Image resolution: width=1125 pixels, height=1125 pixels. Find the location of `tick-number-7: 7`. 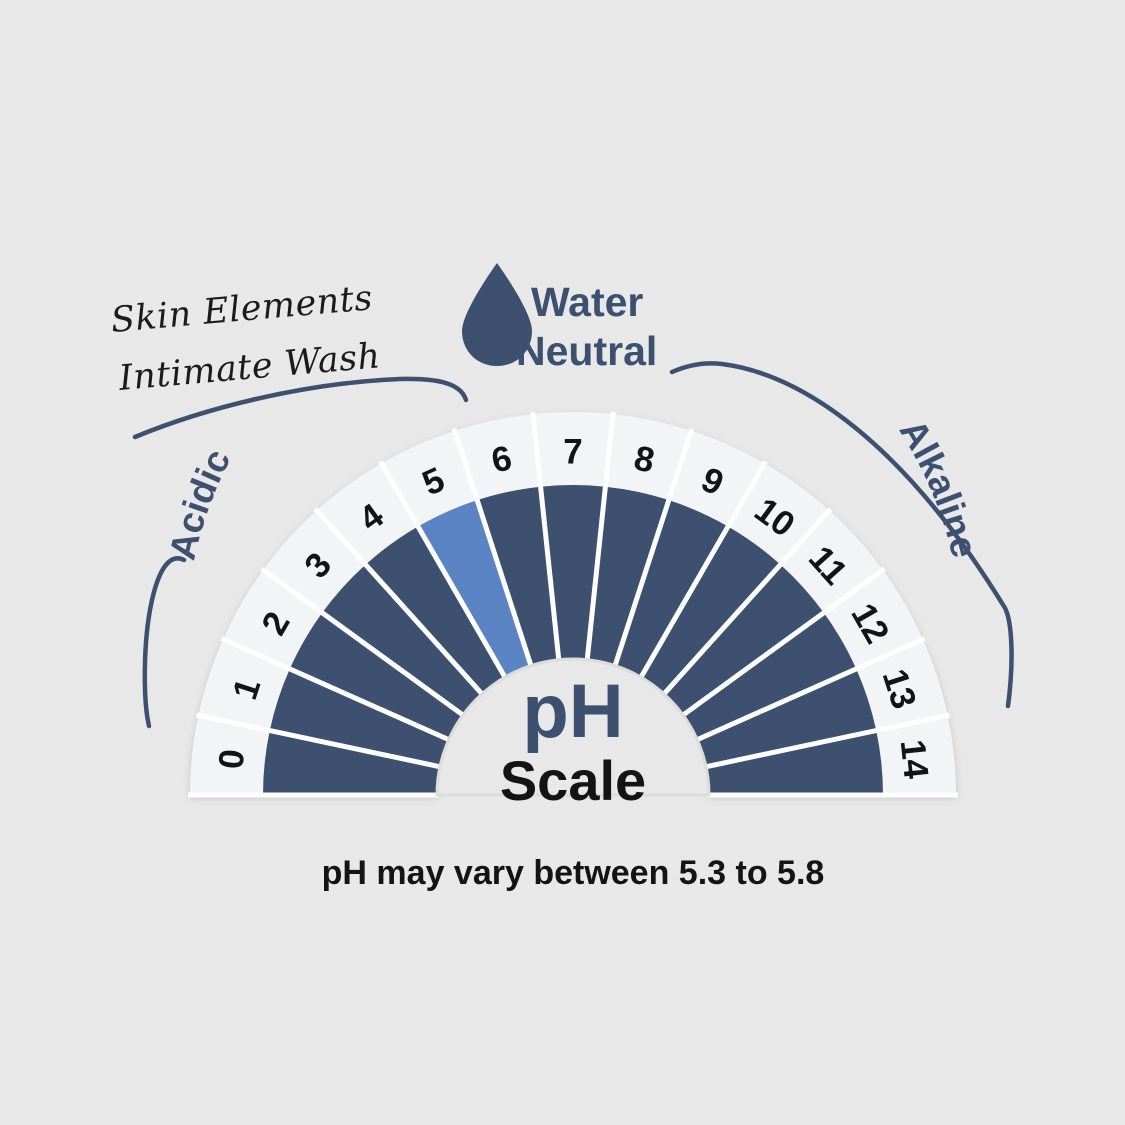

tick-number-7: 7 is located at coordinates (572, 452).